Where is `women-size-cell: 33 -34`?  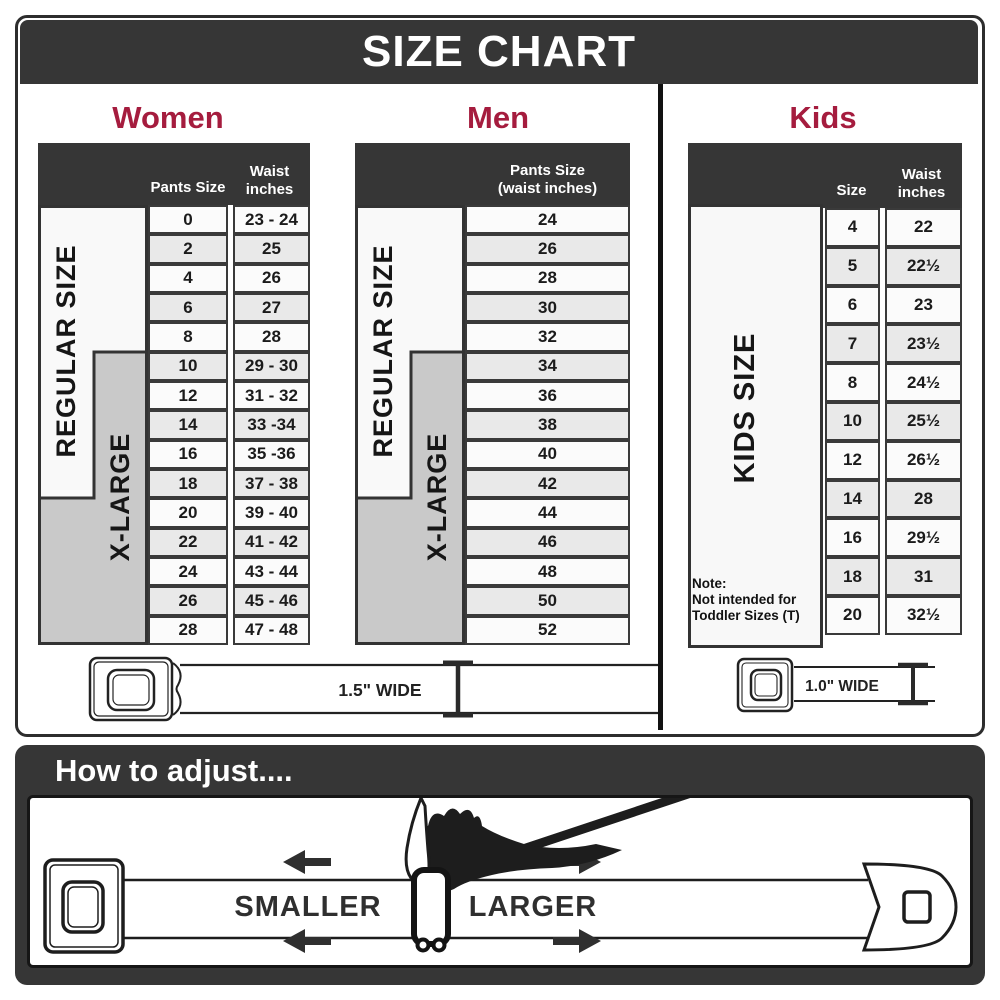 women-size-cell: 33 -34 is located at coordinates (271, 425).